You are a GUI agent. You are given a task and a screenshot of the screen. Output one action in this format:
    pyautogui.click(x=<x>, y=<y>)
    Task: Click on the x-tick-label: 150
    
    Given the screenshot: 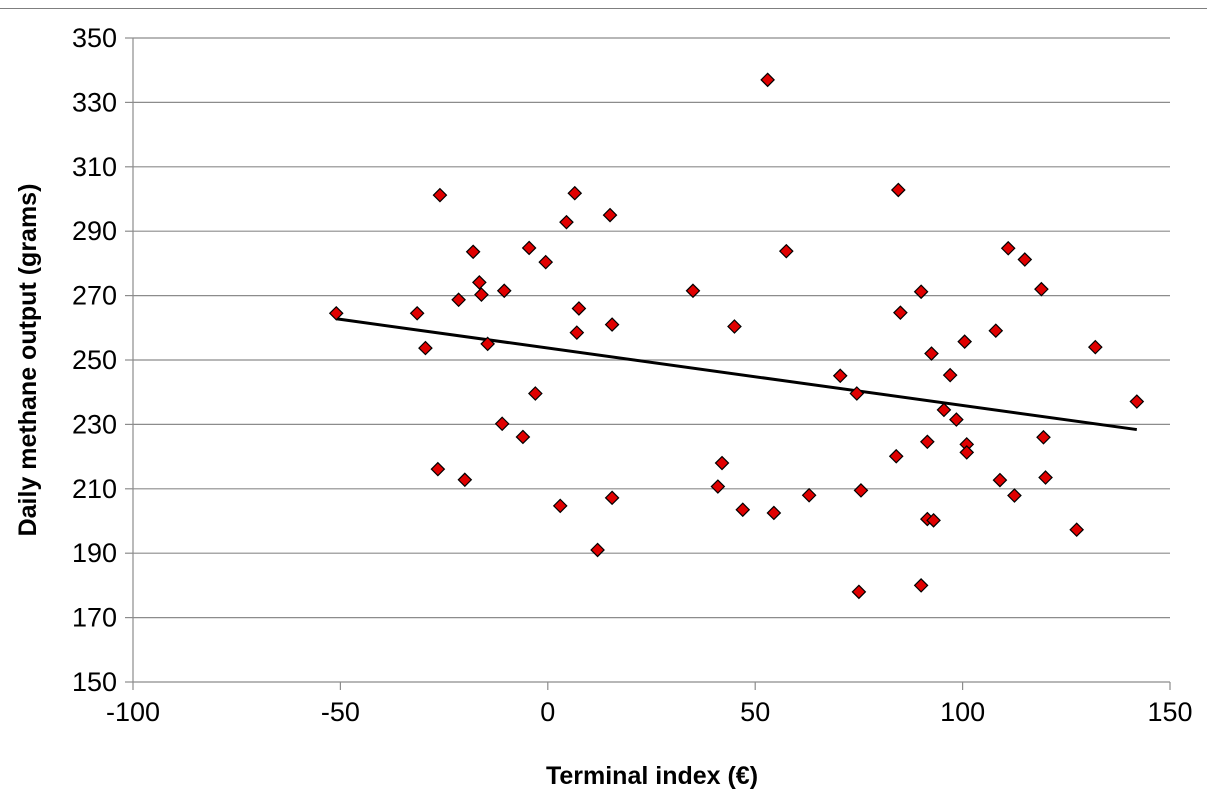 What is the action you would take?
    pyautogui.click(x=1169, y=712)
    